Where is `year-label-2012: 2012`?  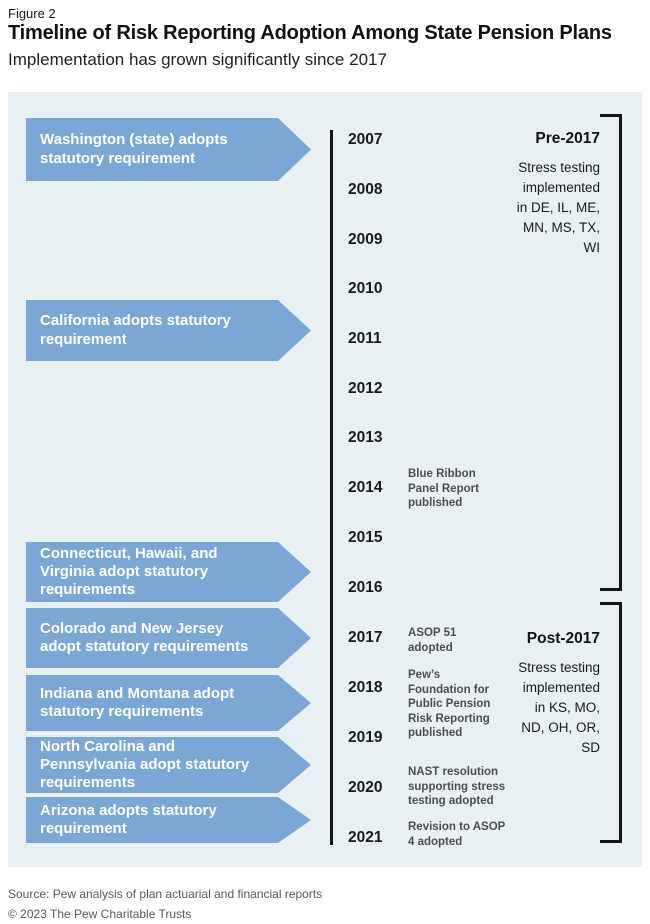
year-label-2012: 2012 is located at coordinates (365, 388).